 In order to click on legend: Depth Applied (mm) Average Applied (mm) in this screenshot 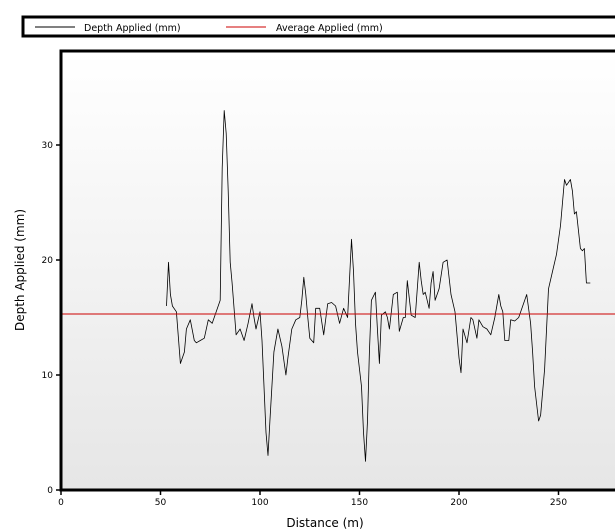, I will do `click(318, 26)`.